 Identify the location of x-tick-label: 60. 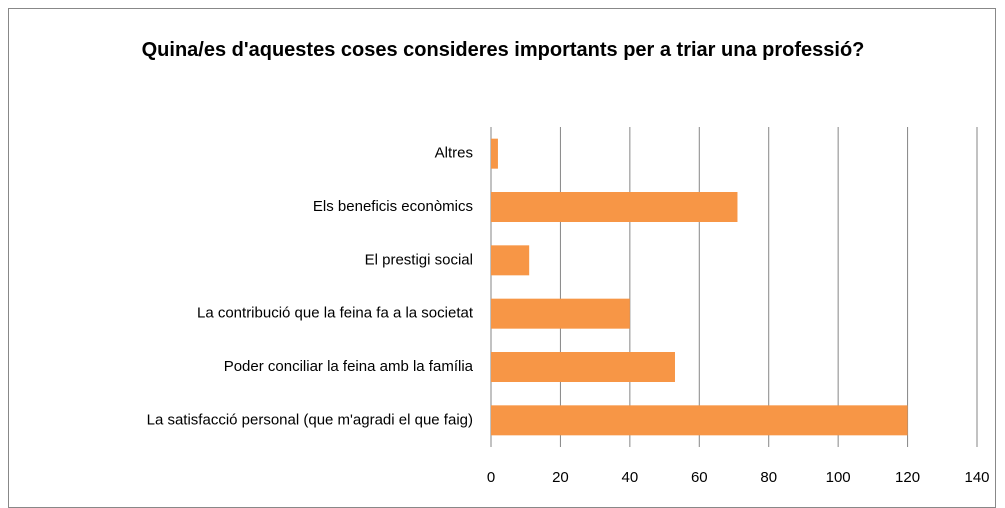
(699, 477).